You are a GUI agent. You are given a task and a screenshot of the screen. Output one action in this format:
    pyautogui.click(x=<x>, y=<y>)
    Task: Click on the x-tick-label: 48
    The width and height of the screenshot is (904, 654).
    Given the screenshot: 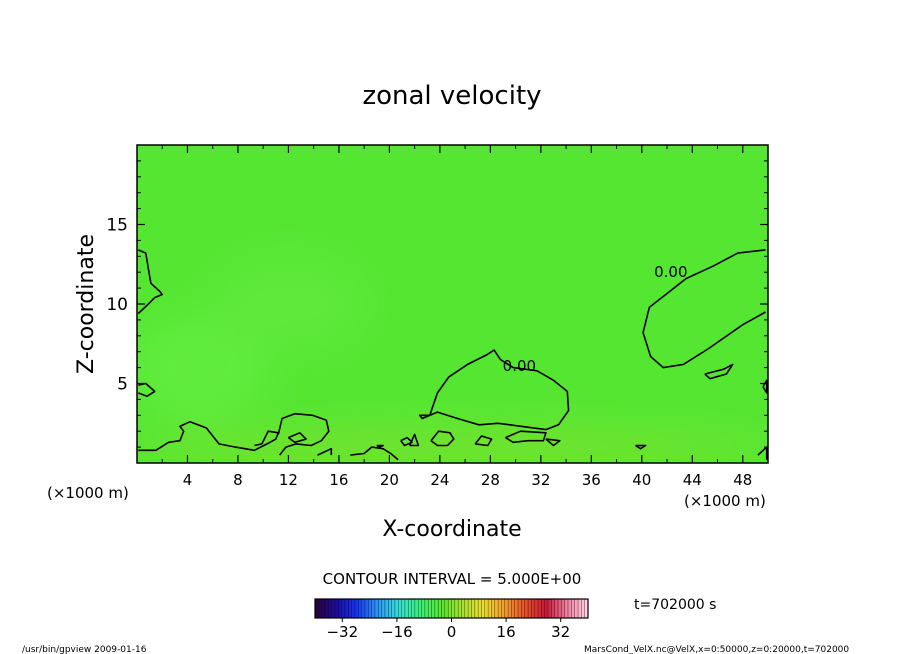 What is the action you would take?
    pyautogui.click(x=742, y=480)
    